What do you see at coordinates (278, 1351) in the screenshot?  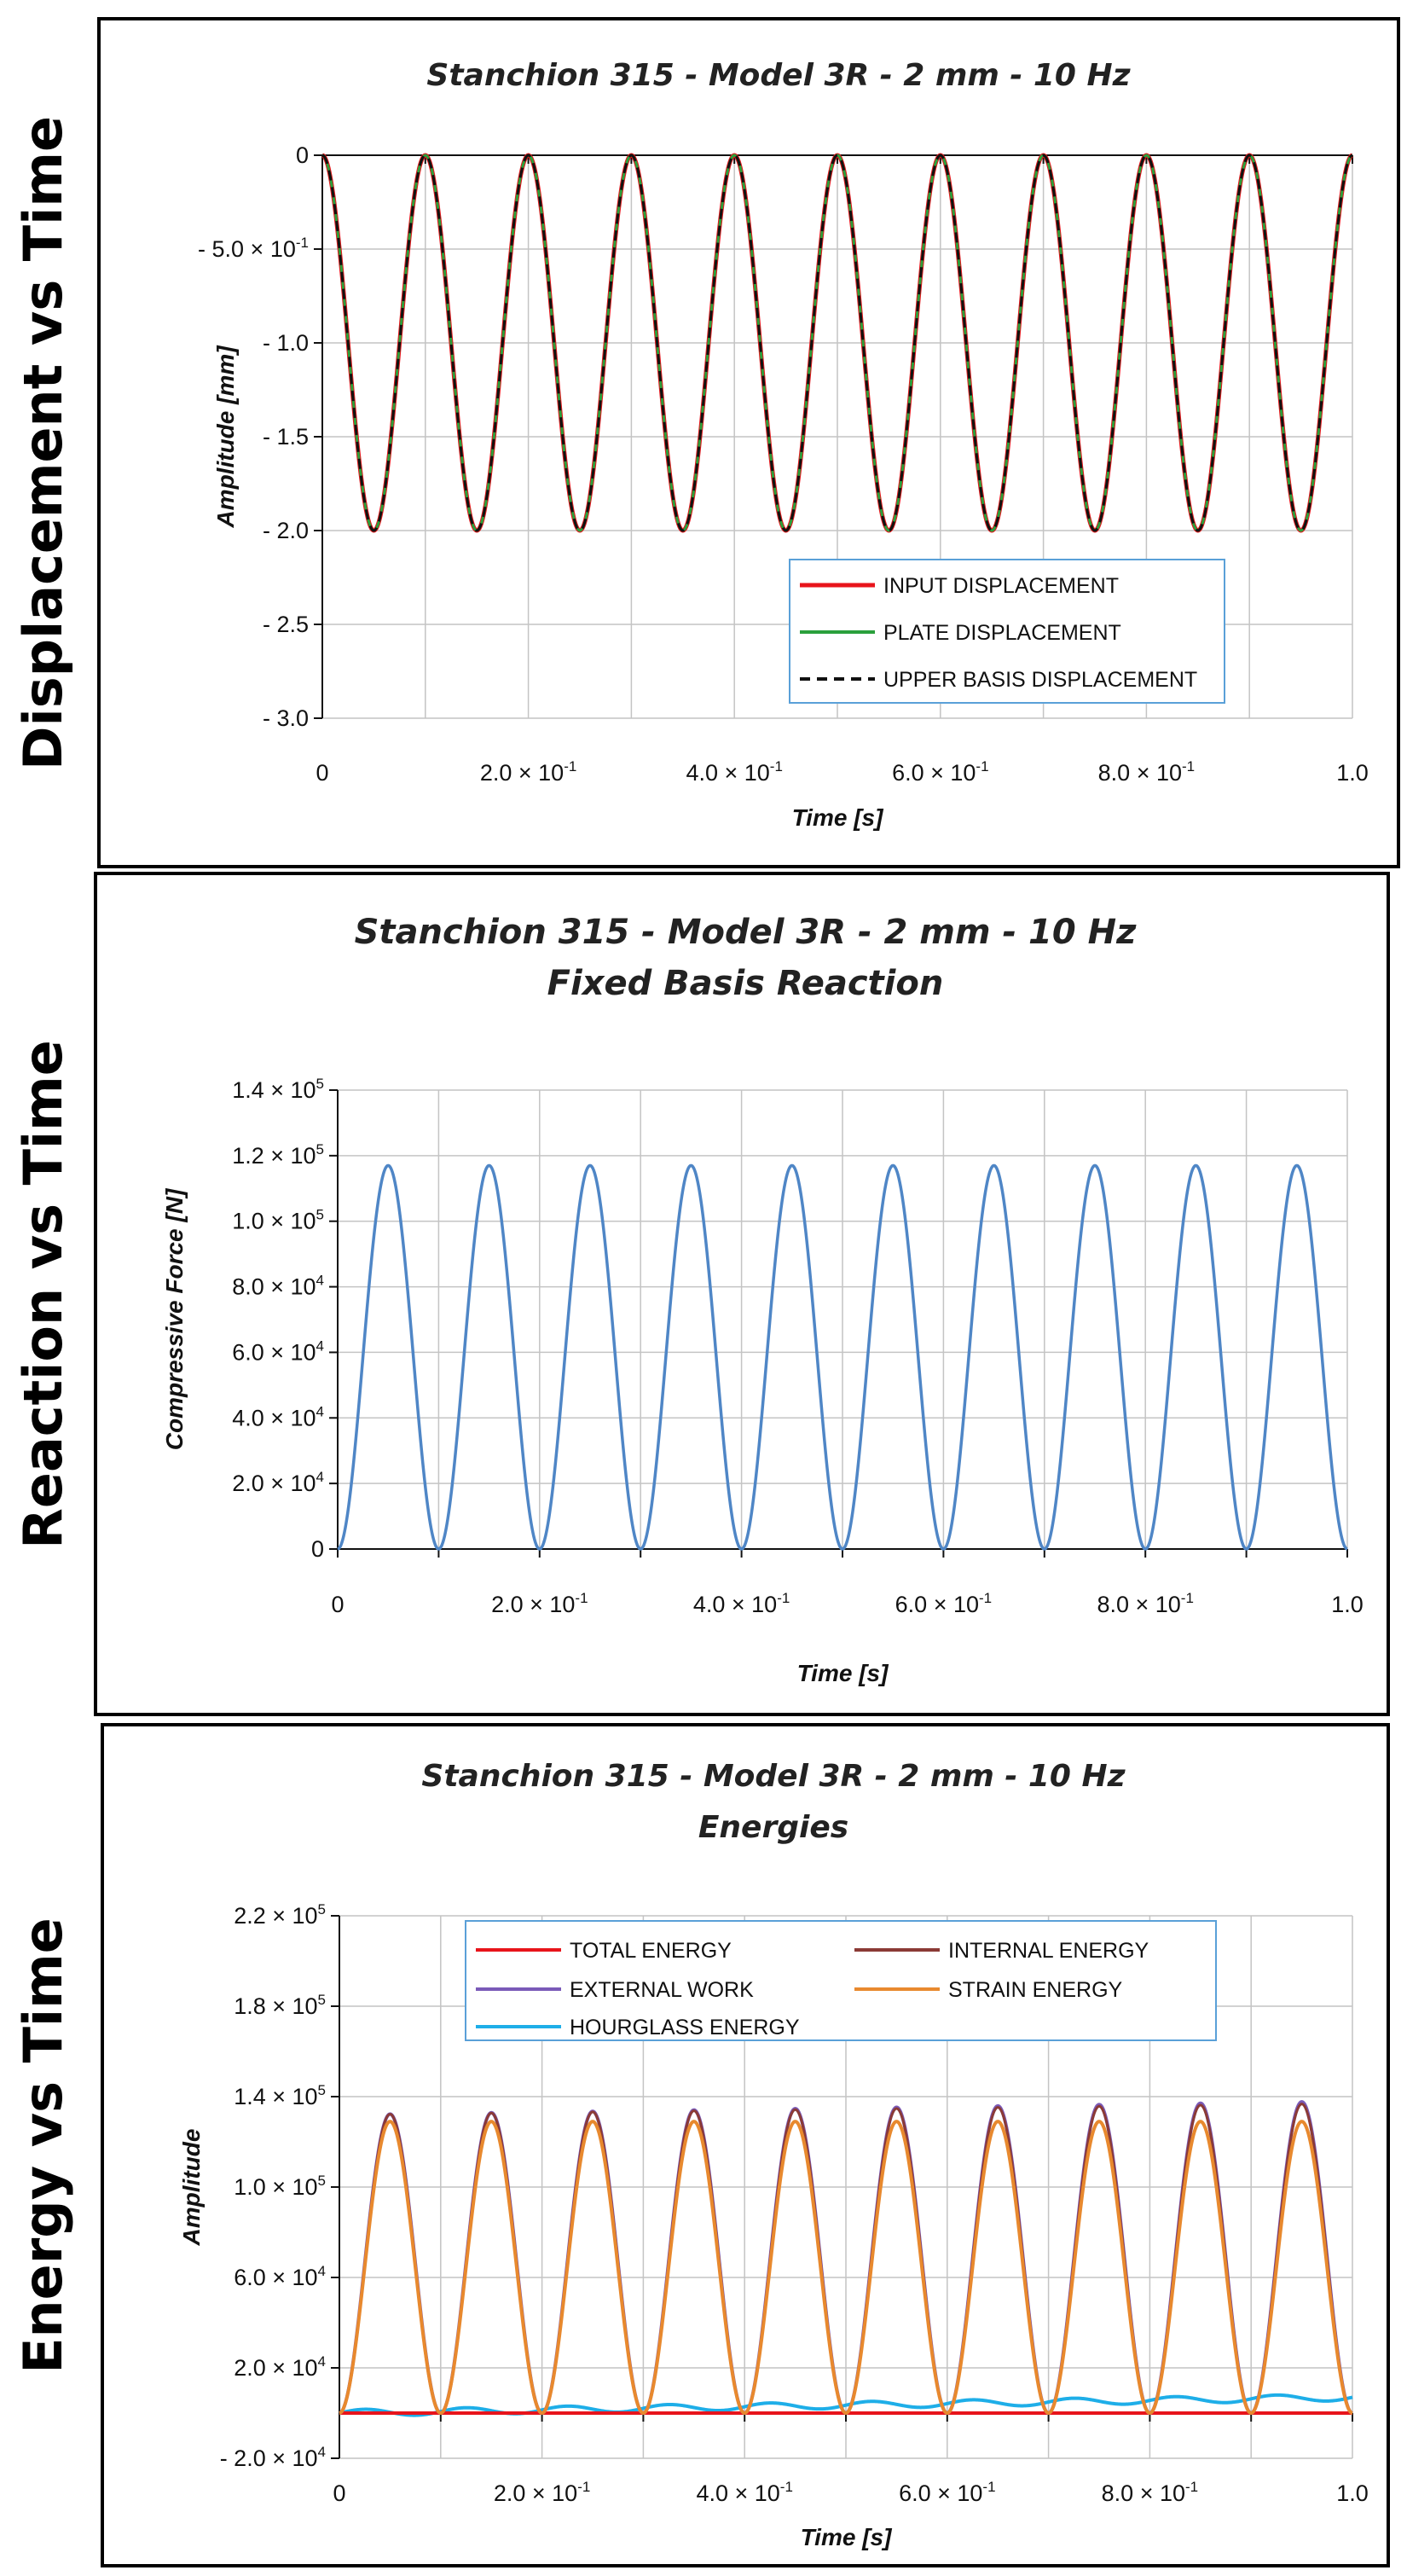 I see `reaction-ytick-label-3: 6.0 × 10⁴` at bounding box center [278, 1351].